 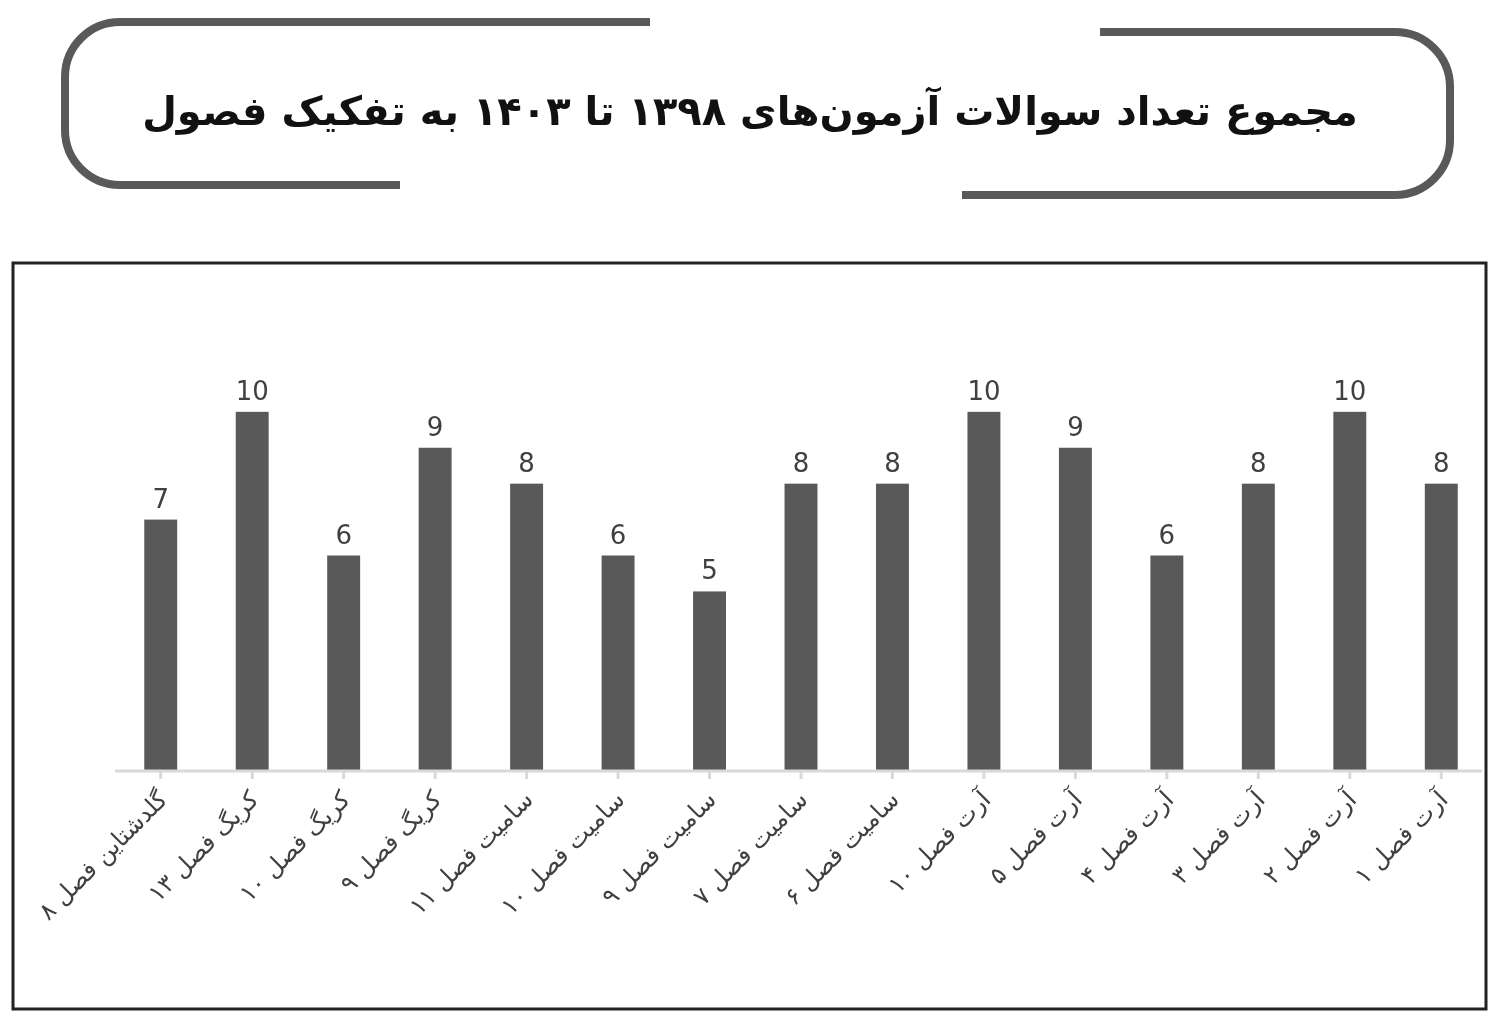 What do you see at coordinates (161, 498) in the screenshot?
I see `data-label: 7` at bounding box center [161, 498].